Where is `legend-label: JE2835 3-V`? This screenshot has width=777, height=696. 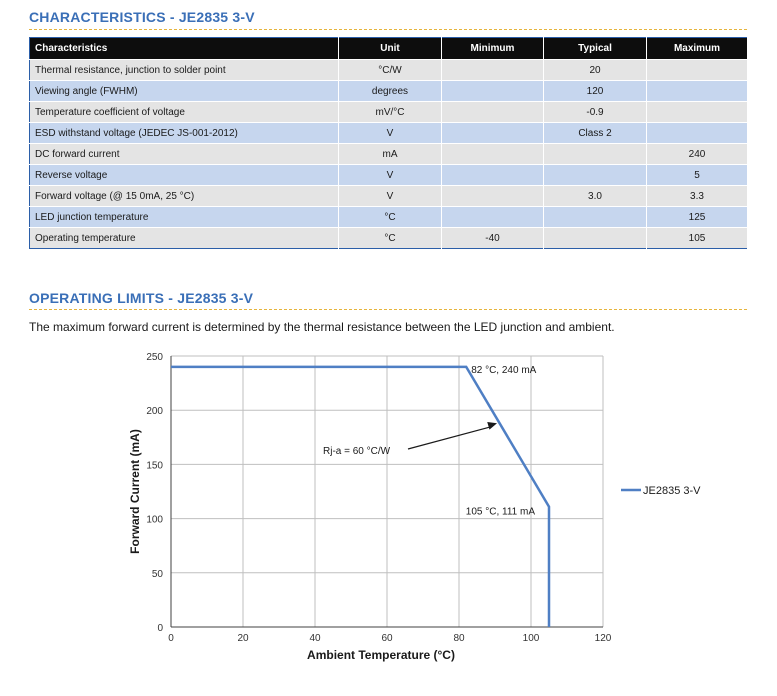
legend-label: JE2835 3-V is located at coordinates (672, 491).